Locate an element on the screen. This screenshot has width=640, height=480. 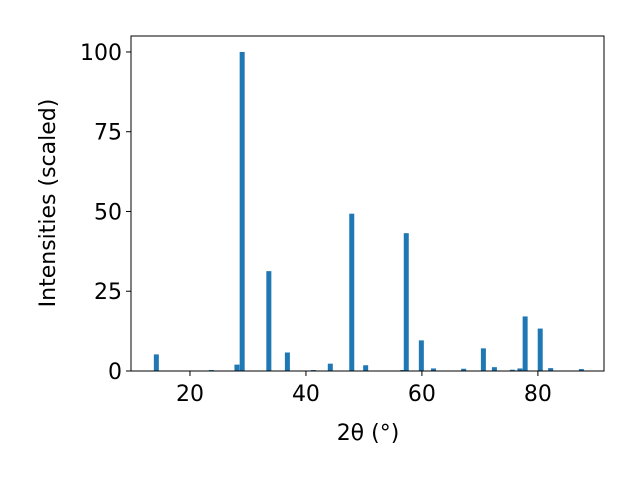
y-tick-label: 100 is located at coordinates (101, 53).